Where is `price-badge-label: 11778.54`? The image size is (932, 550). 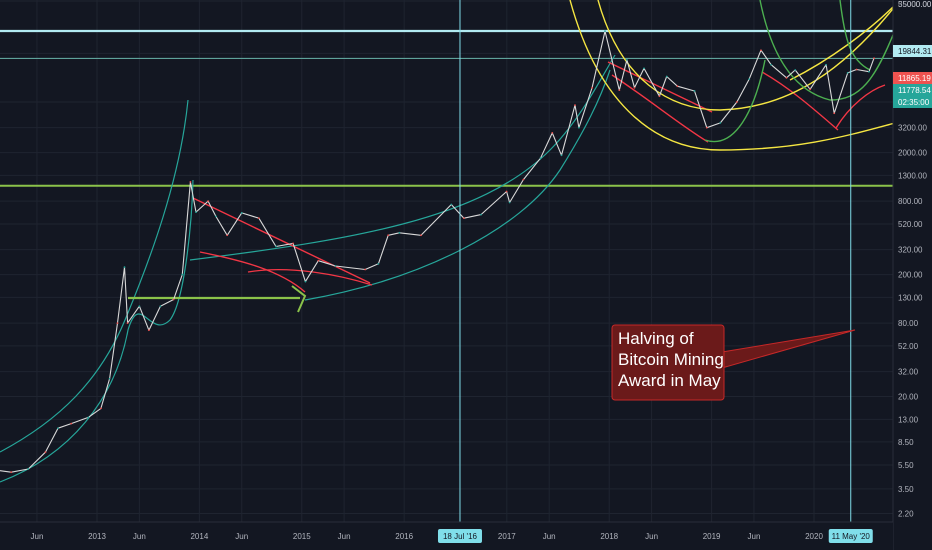
price-badge-label: 11778.54 is located at coordinates (914, 90).